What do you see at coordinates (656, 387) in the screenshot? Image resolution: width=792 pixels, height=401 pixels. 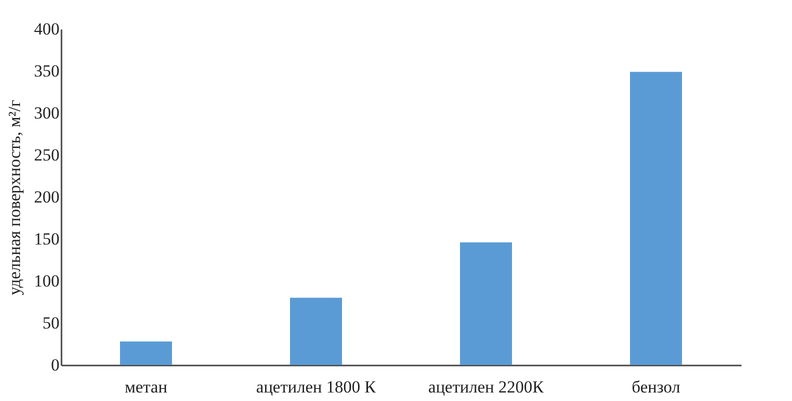 I see `x-tick-label: бензол` at bounding box center [656, 387].